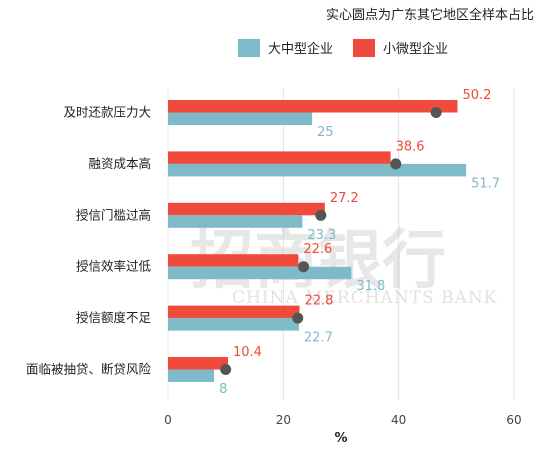 Image resolution: width=550 pixels, height=452 pixels. What do you see at coordinates (119, 163) in the screenshot?
I see `category-label: 融资成本高` at bounding box center [119, 163].